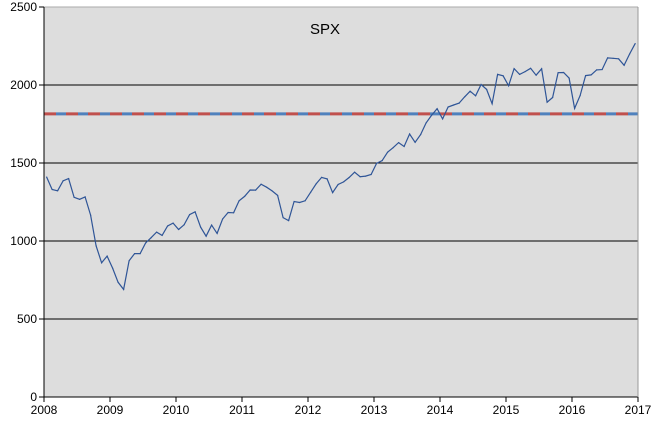 The width and height of the screenshot is (652, 423). I want to click on y-tick-label: 2500, so click(23, 7).